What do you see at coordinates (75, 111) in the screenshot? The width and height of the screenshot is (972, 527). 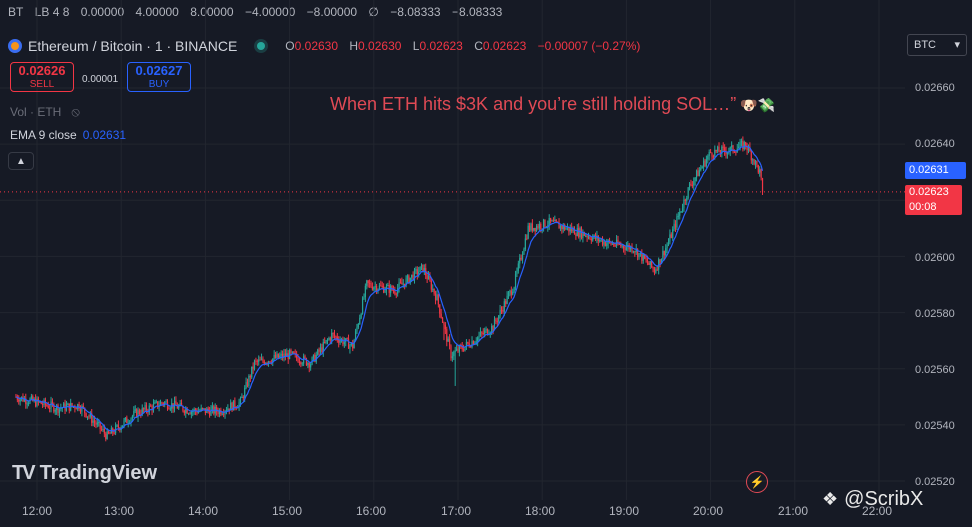 I see `hidden-eye-icon: ⦸` at bounding box center [75, 111].